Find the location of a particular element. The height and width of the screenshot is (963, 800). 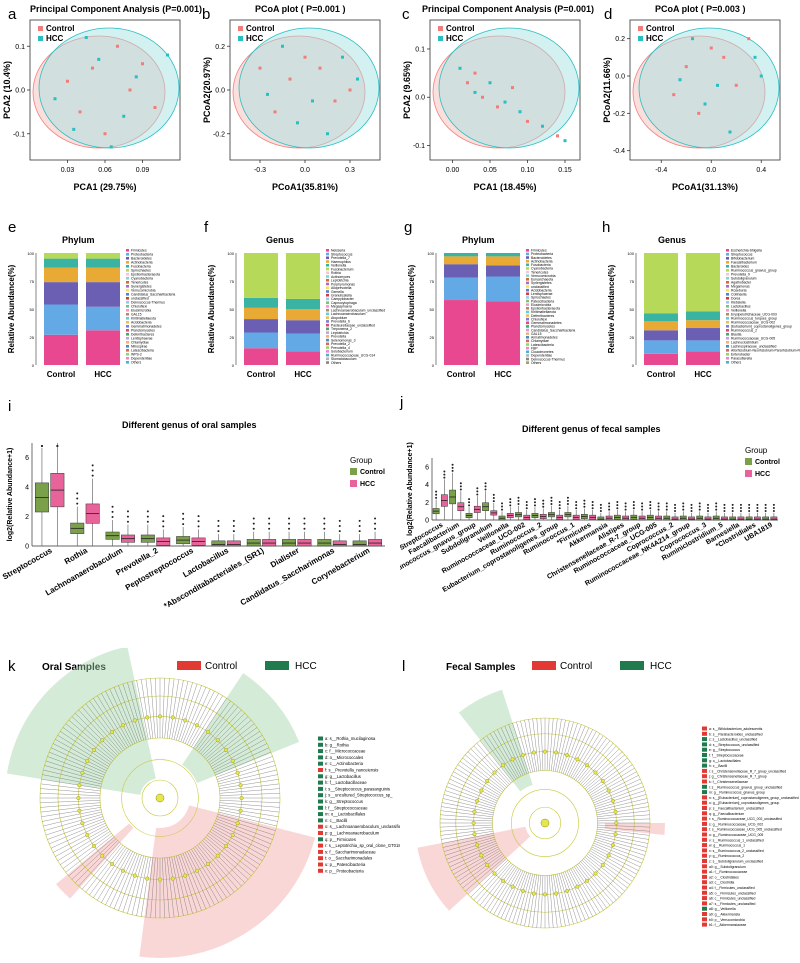

legend-label: Acidobacteria is located at coordinates (541, 290).